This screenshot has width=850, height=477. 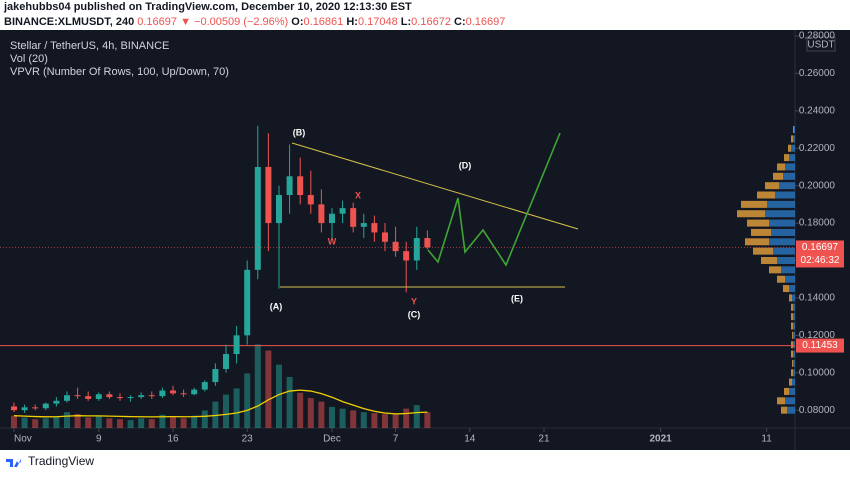 I want to click on h-label: H:, so click(x=352, y=22).